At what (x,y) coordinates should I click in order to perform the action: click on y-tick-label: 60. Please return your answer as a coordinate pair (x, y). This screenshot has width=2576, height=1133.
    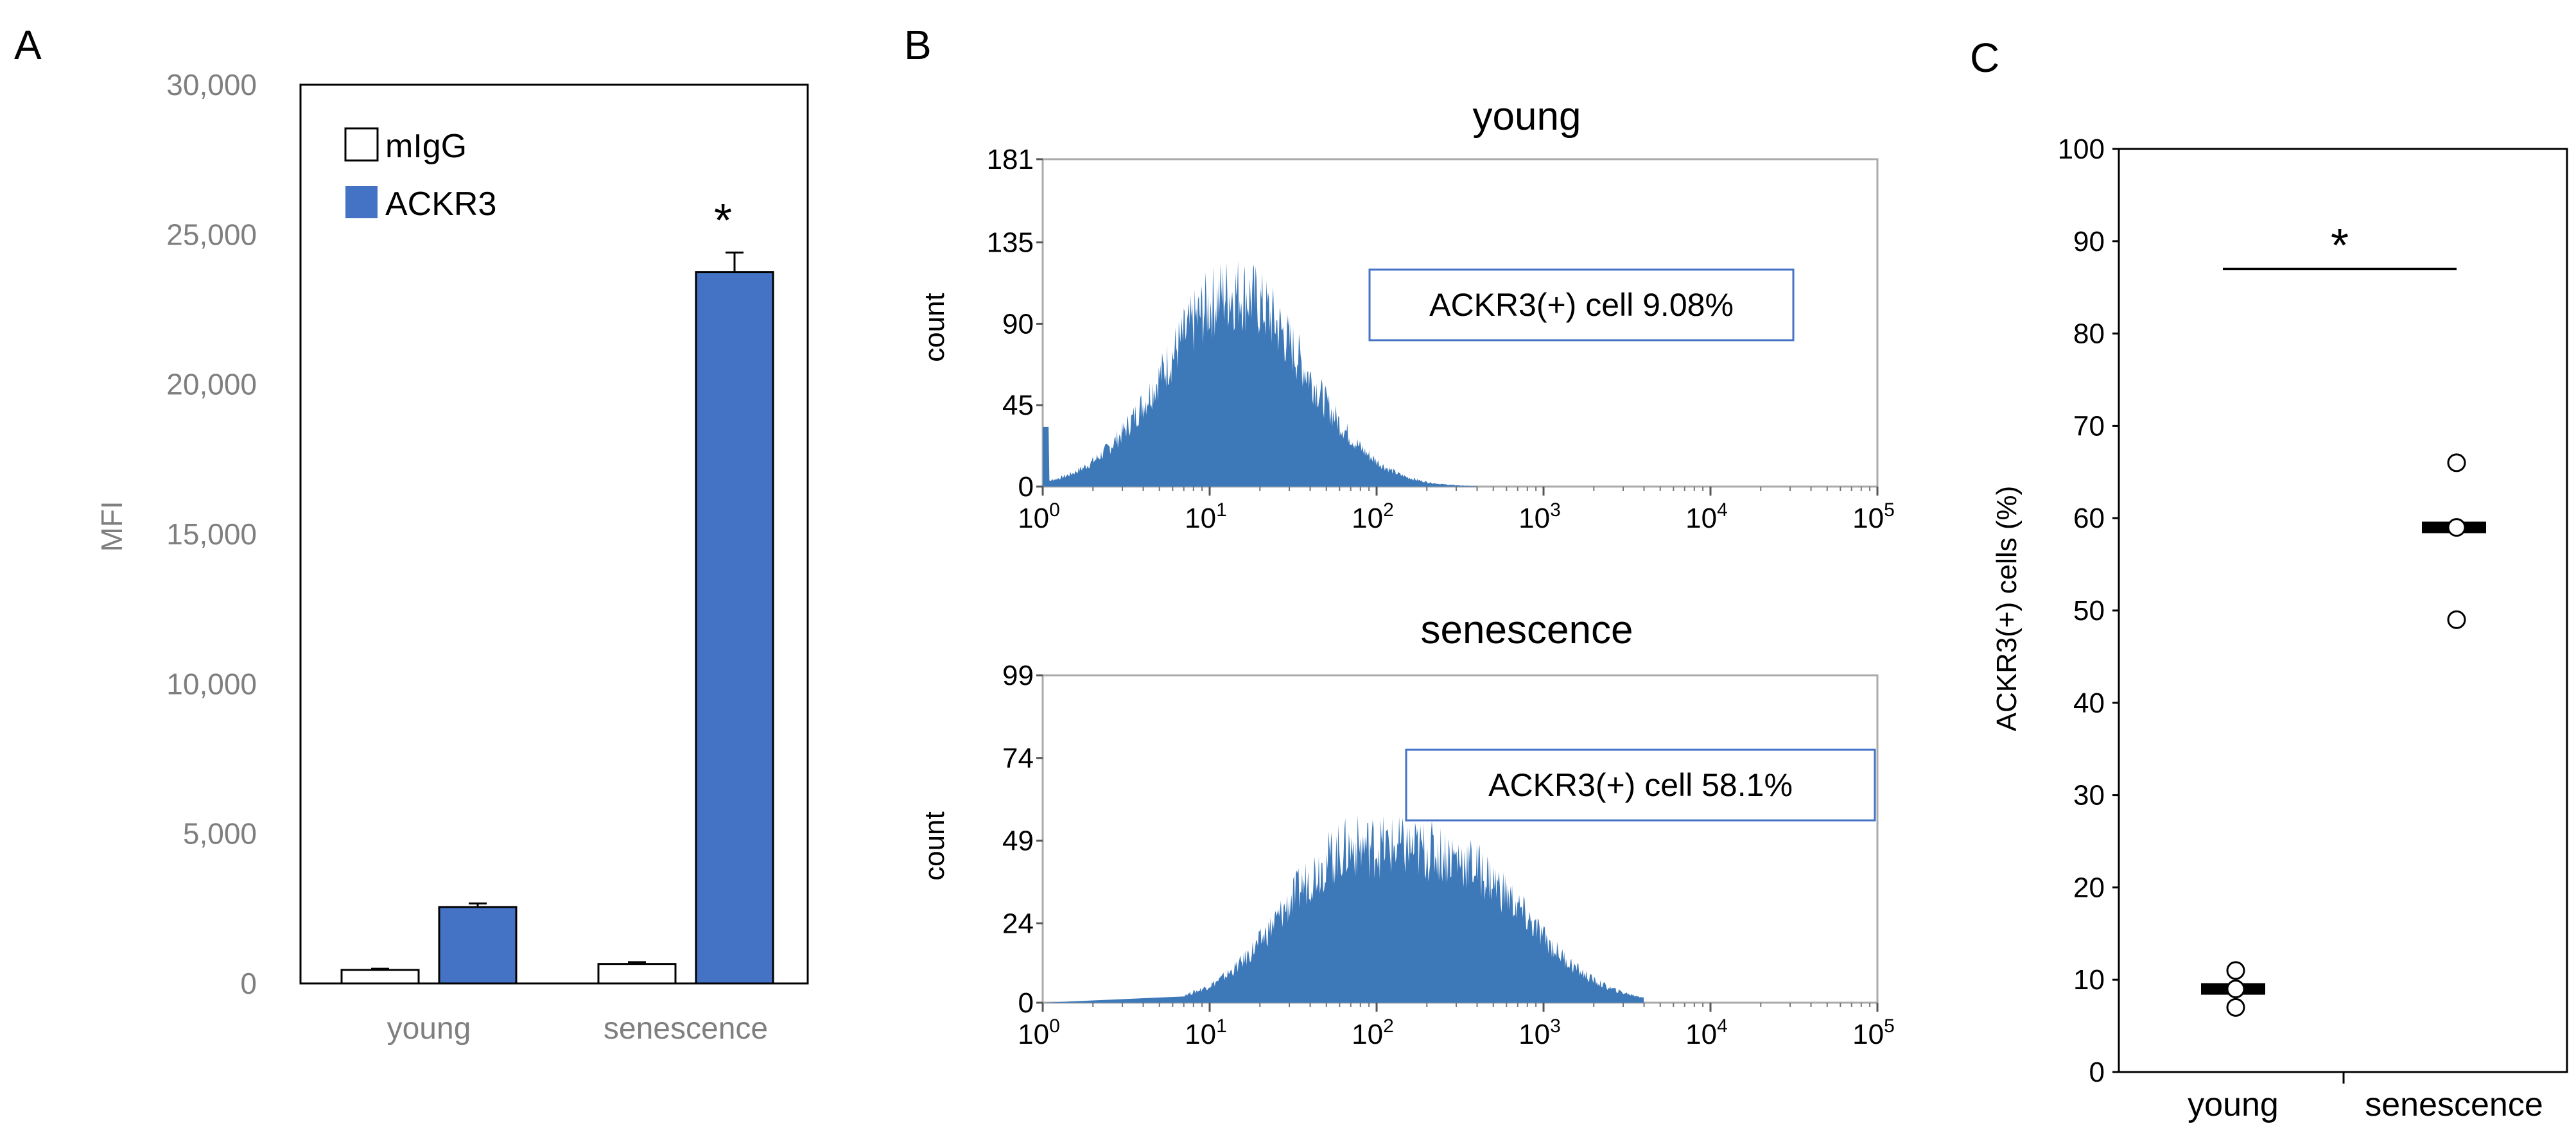
    Looking at the image, I should click on (2089, 518).